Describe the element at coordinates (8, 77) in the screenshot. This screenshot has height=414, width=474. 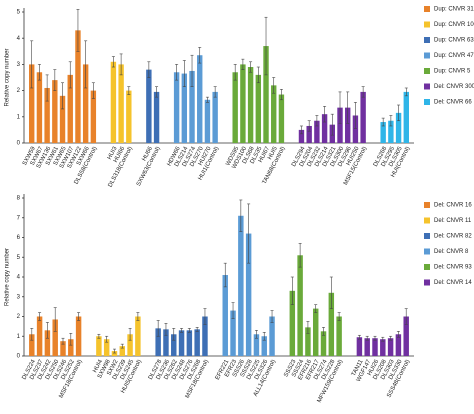
I see `y-axis-label: Relative copy number` at that location.